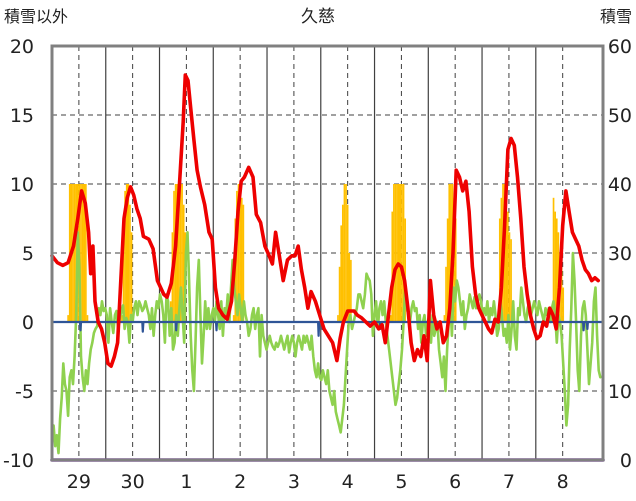 The width and height of the screenshot is (636, 501). I want to click on right-axis-label: 積雪, so click(616, 16).